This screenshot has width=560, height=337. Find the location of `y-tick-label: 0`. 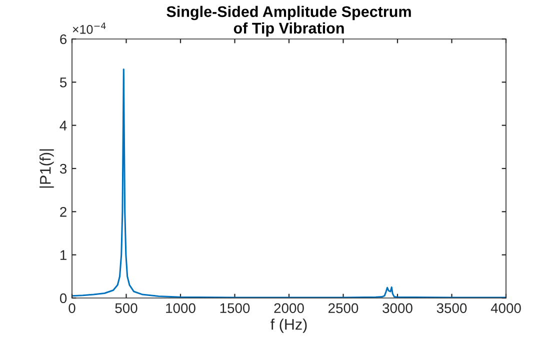

y-tick-label: 0 is located at coordinates (63, 298).